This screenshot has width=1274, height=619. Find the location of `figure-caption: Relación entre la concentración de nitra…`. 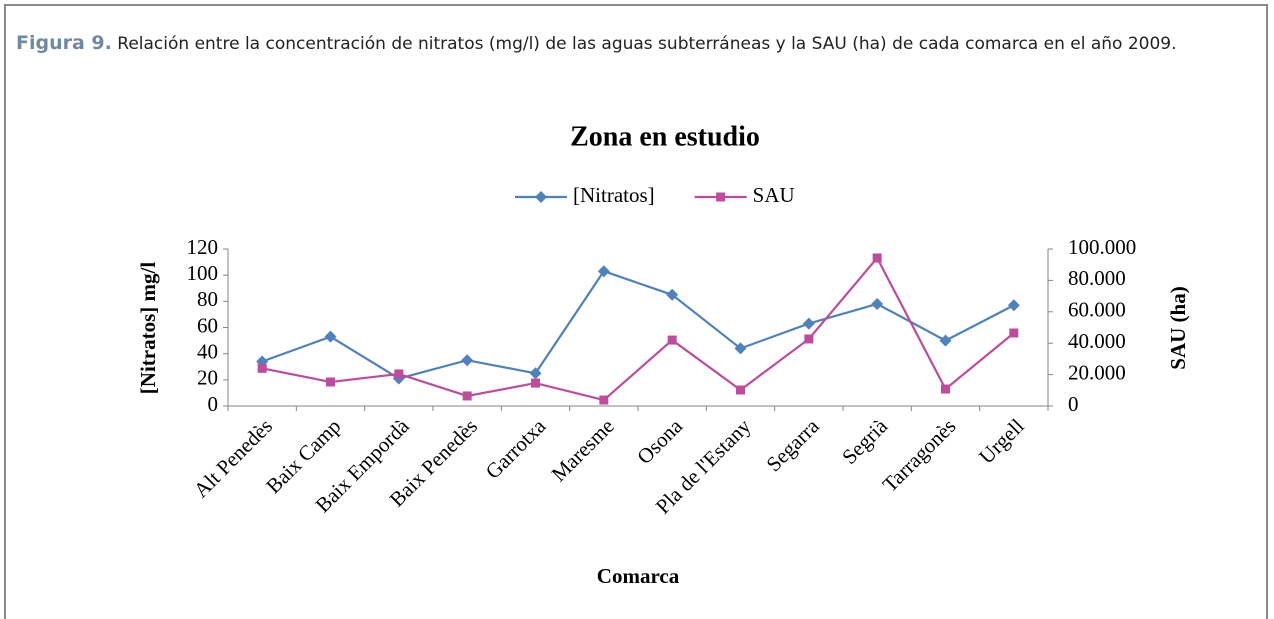

figure-caption: Relación entre la concentración de nitra… is located at coordinates (647, 44).